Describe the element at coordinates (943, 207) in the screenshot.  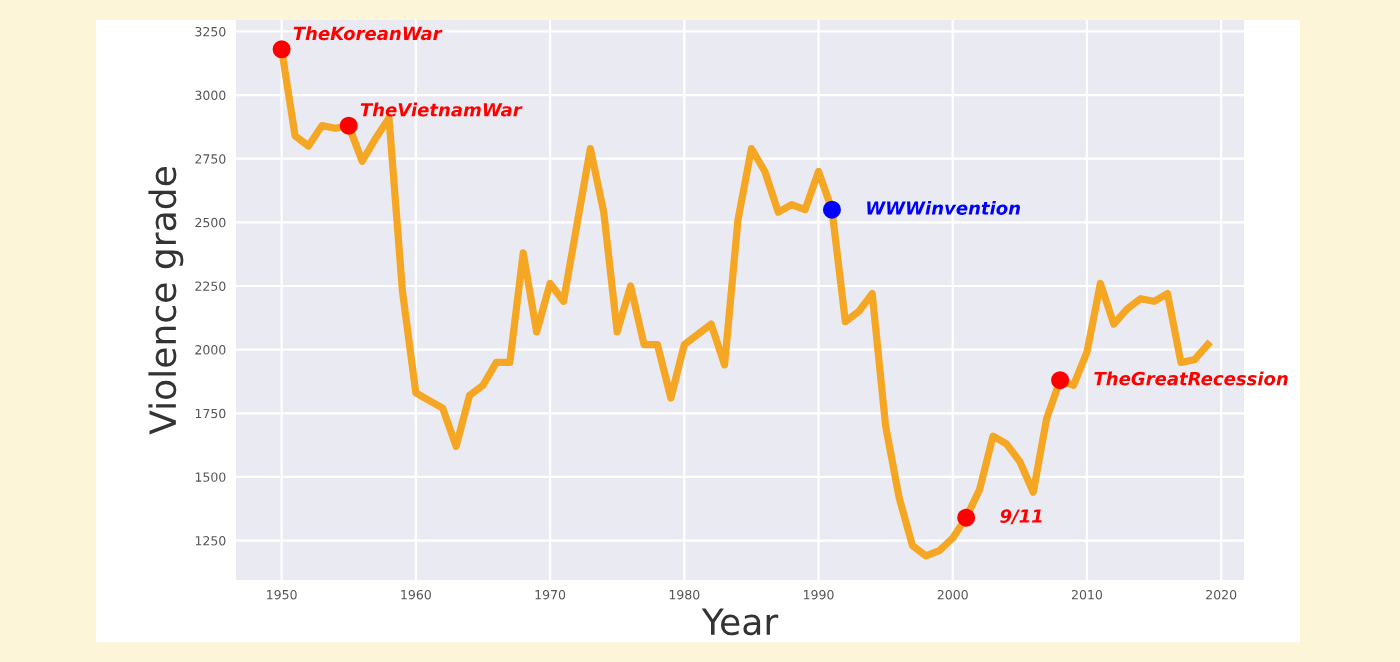
I see `annotation: WWWinvention` at that location.